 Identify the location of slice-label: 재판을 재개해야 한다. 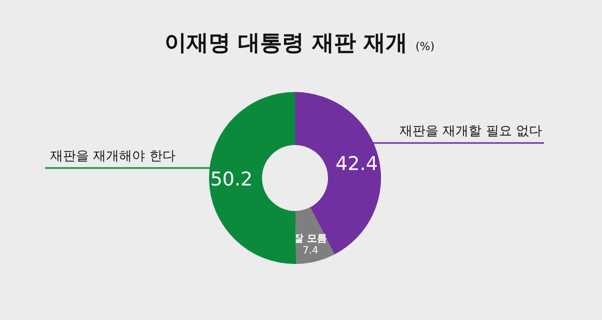
(113, 156).